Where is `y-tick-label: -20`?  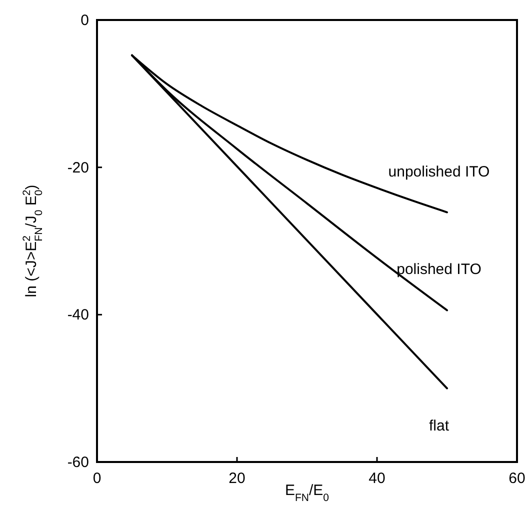 y-tick-label: -20 is located at coordinates (78, 167).